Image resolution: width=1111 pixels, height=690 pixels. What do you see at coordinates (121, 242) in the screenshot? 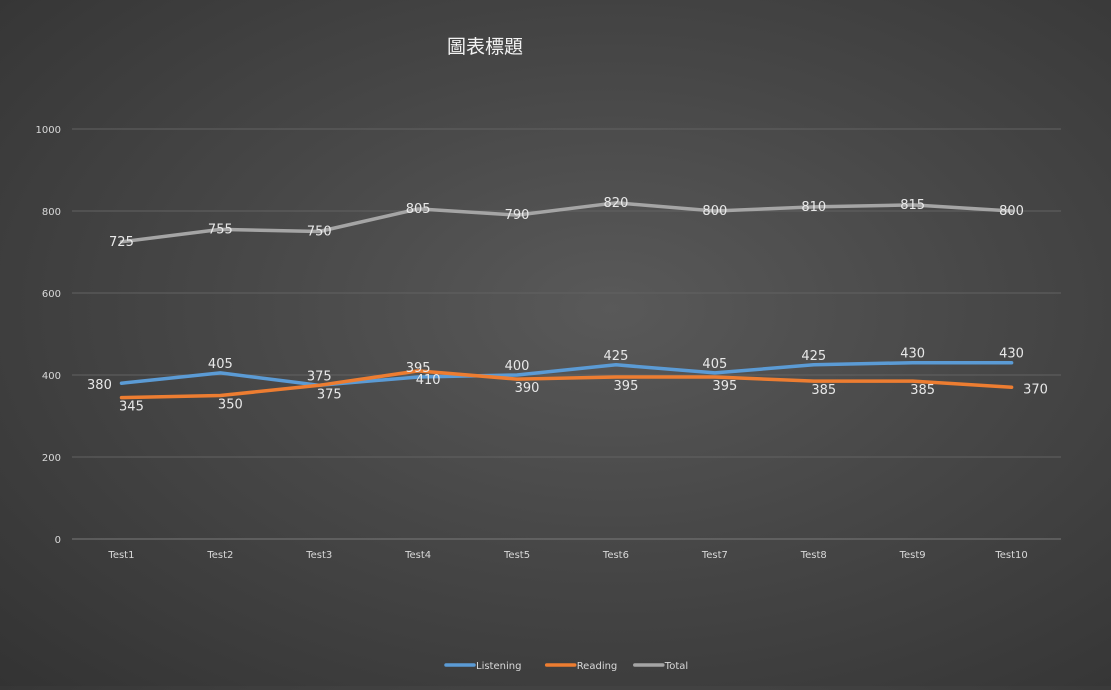
I see `data-label: 725` at bounding box center [121, 242].